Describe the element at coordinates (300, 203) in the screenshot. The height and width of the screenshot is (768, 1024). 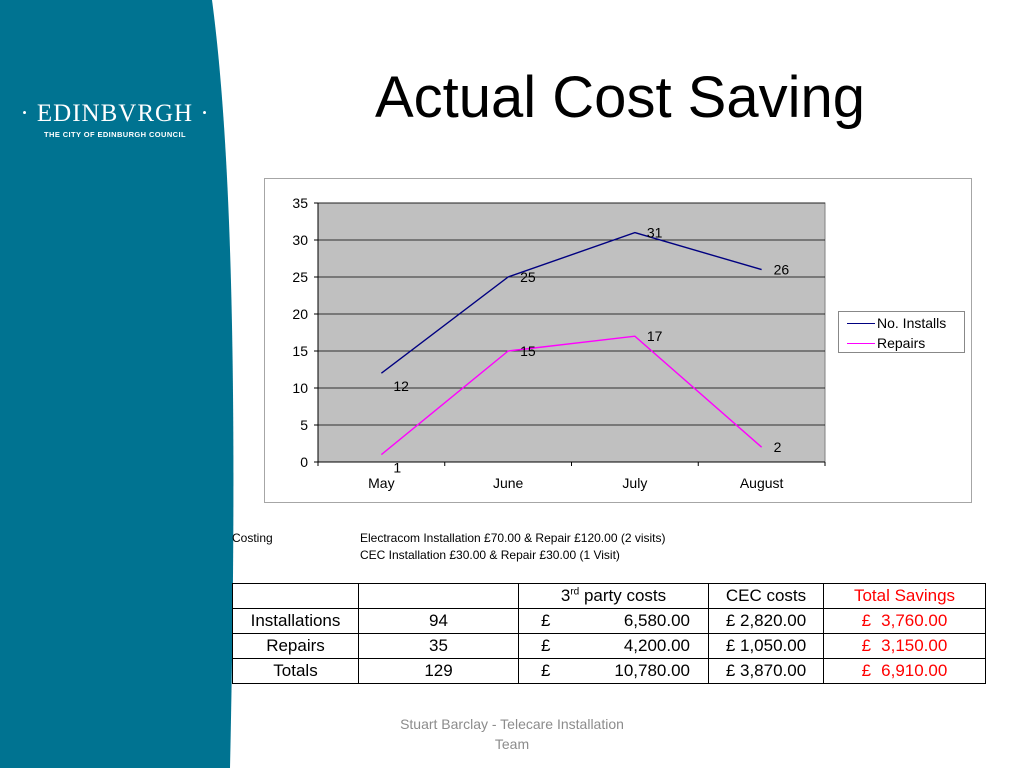
I see `y-tick-label: 35` at that location.